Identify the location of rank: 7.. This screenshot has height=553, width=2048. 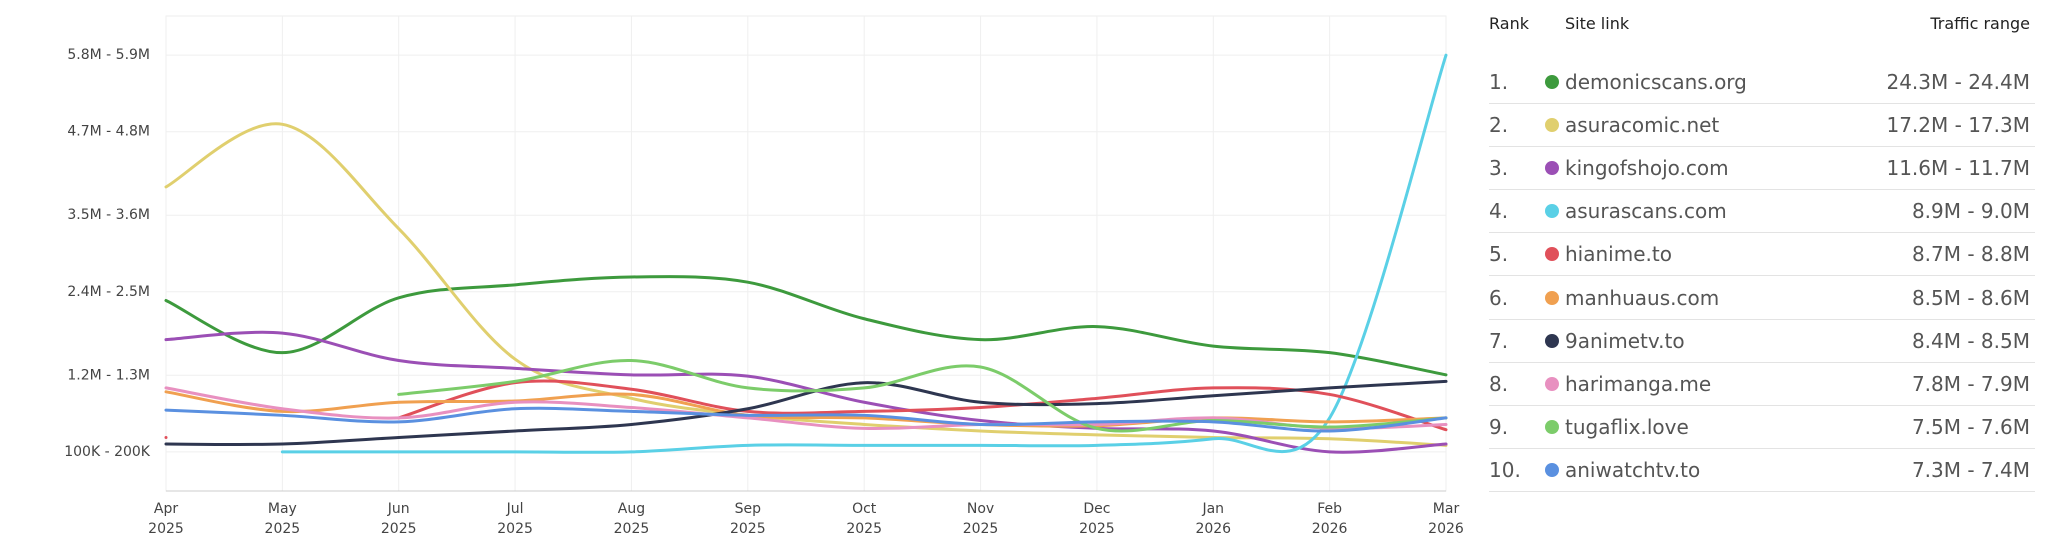
(1499, 340).